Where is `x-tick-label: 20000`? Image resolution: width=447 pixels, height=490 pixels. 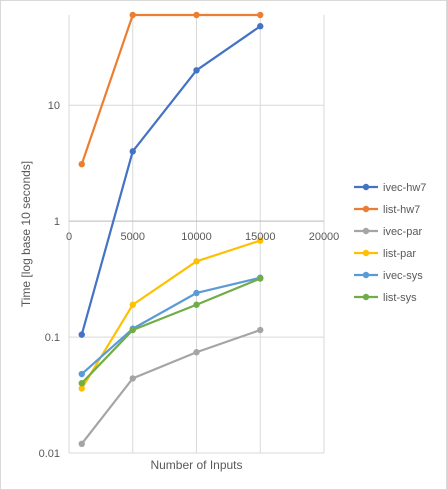
x-tick-label: 20000 is located at coordinates (324, 237).